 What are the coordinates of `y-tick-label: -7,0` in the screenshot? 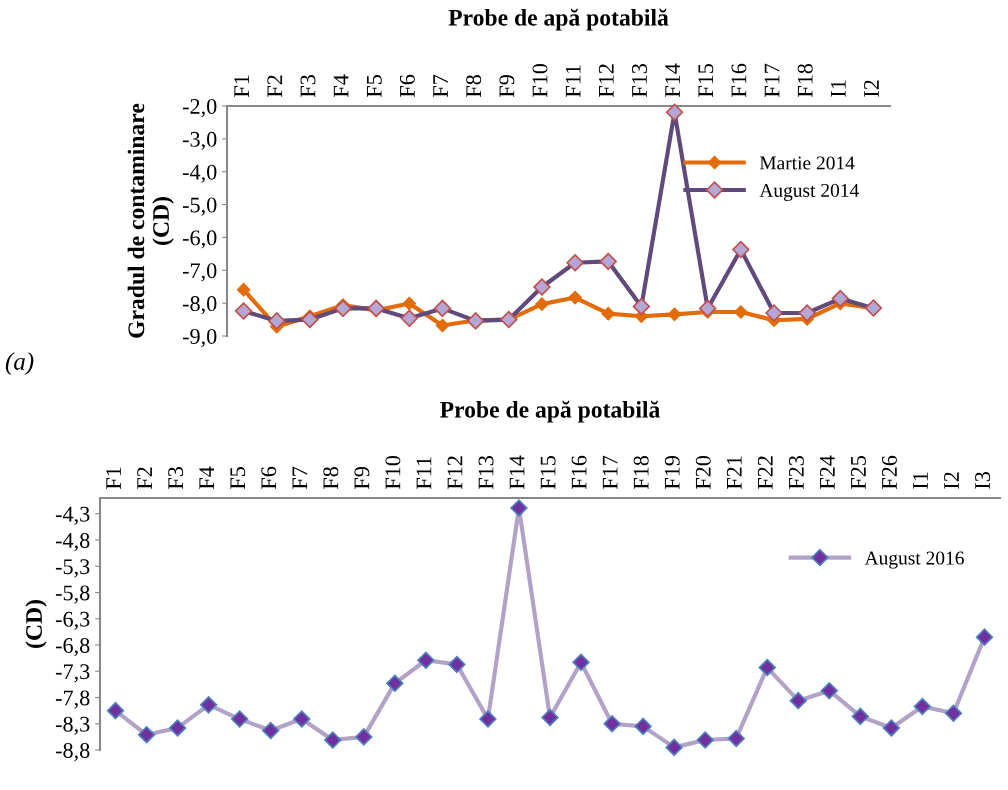 It's located at (199, 272).